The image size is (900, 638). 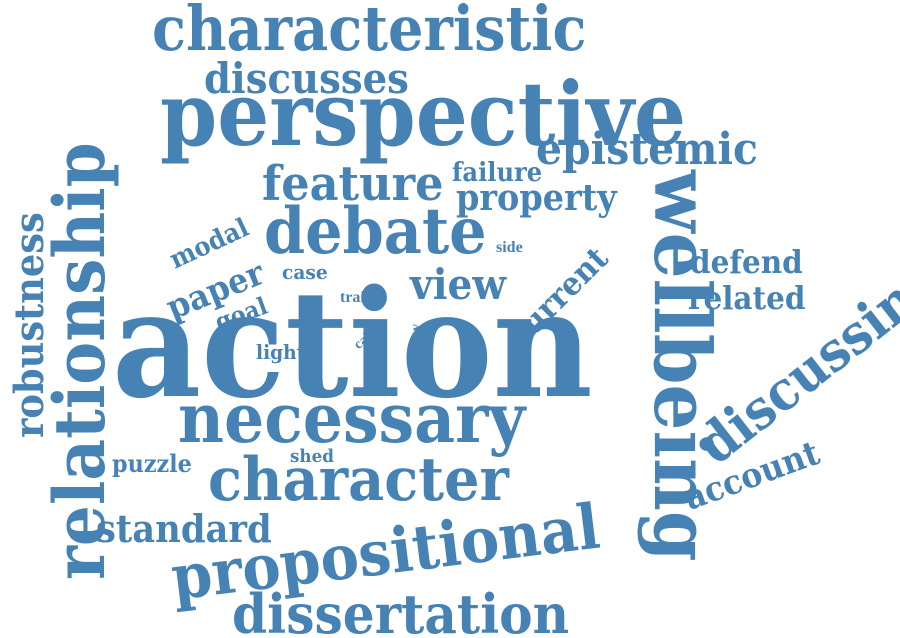 I want to click on word-character: character, so click(x=358, y=480).